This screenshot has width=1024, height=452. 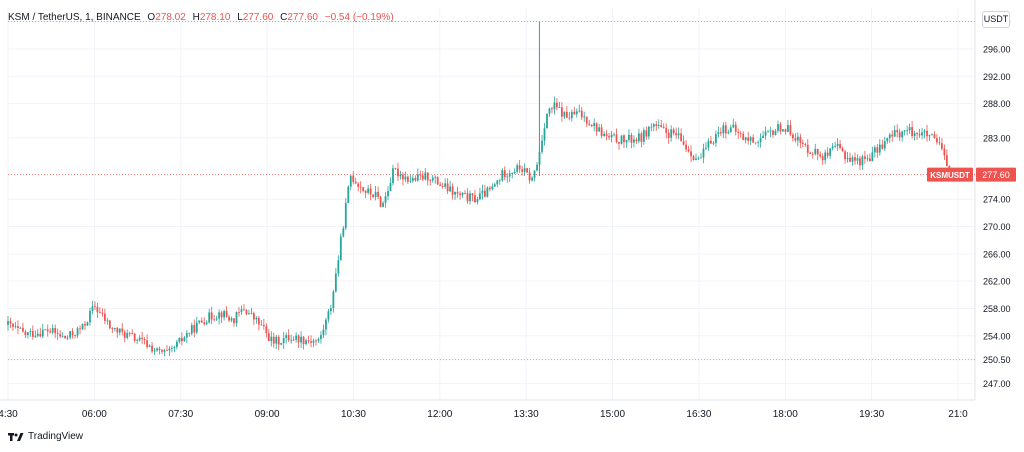 What do you see at coordinates (996, 174) in the screenshot?
I see `price-tag` at bounding box center [996, 174].